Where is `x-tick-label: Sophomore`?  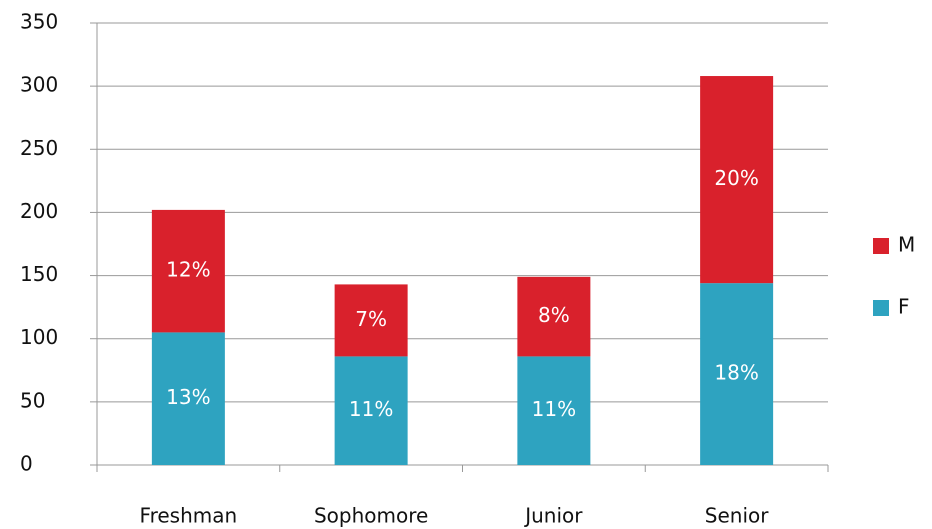
x-tick-label: Sophomore is located at coordinates (371, 516).